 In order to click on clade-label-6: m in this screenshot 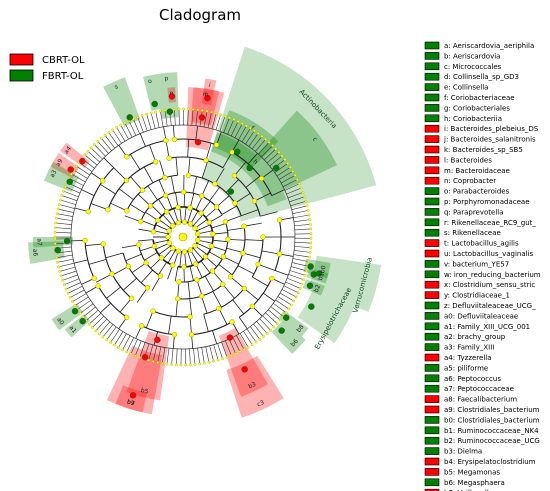, I will do `click(205, 95)`.